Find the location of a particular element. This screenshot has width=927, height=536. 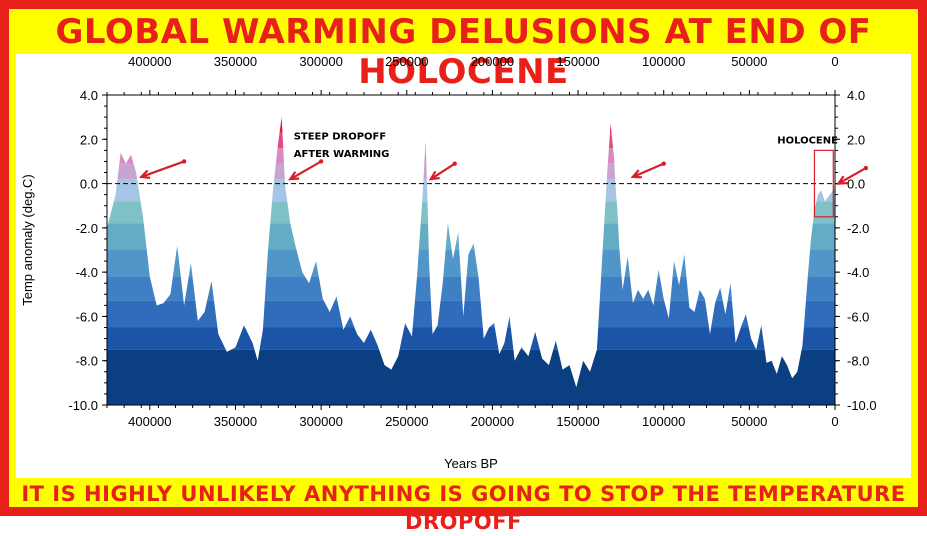

x-tick-label-top: 0 is located at coordinates (834, 61).